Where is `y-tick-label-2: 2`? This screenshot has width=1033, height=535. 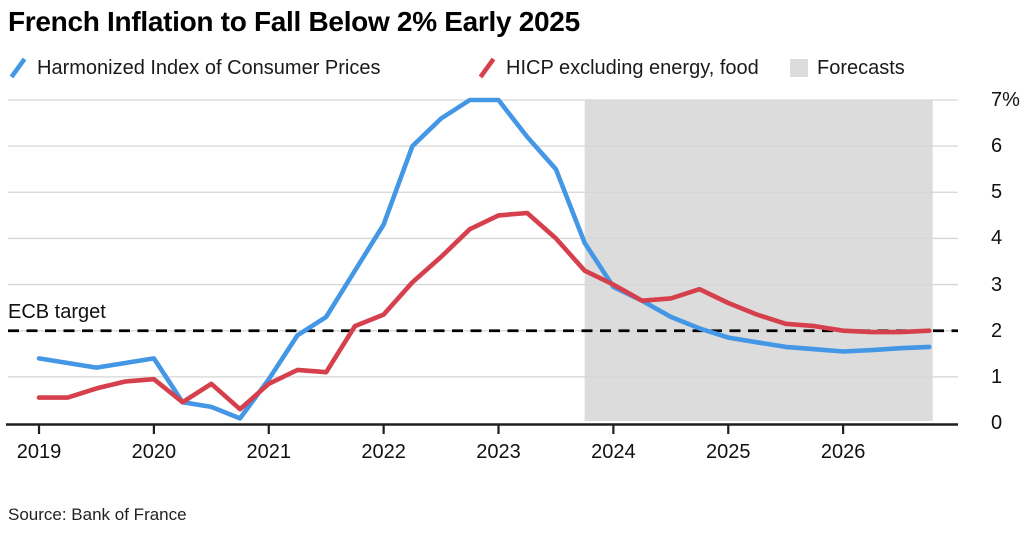 y-tick-label-2: 2 is located at coordinates (997, 330).